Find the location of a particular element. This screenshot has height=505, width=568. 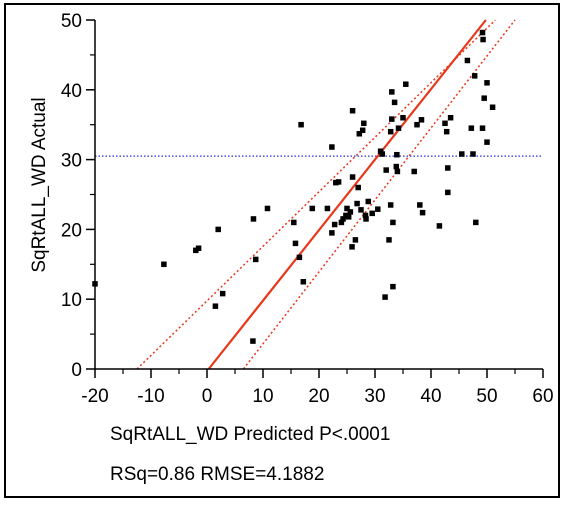

fit-statistics: RSq=0.86 RMSE=4.1882 is located at coordinates (217, 474).